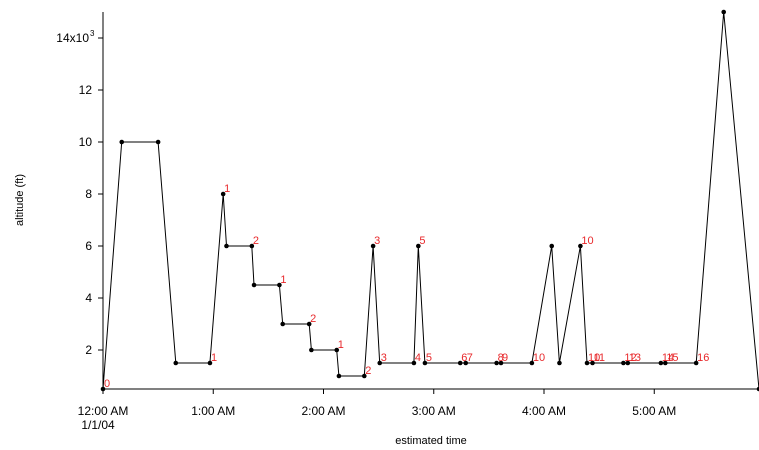 Image resolution: width=759 pixels, height=450 pixels. I want to click on y-axis-ticks: 2 4 6 8 10 12 14x10 3, so click(79, 193).